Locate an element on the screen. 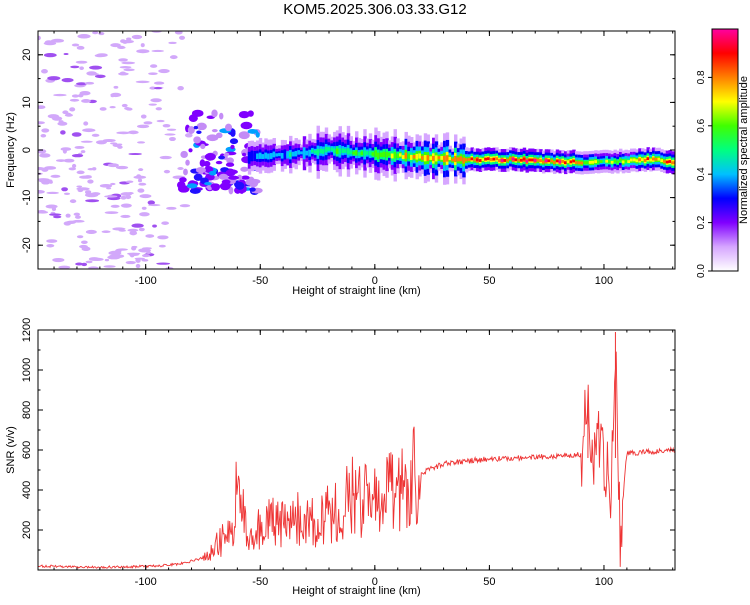  x-tick-label: -50 is located at coordinates (260, 281).